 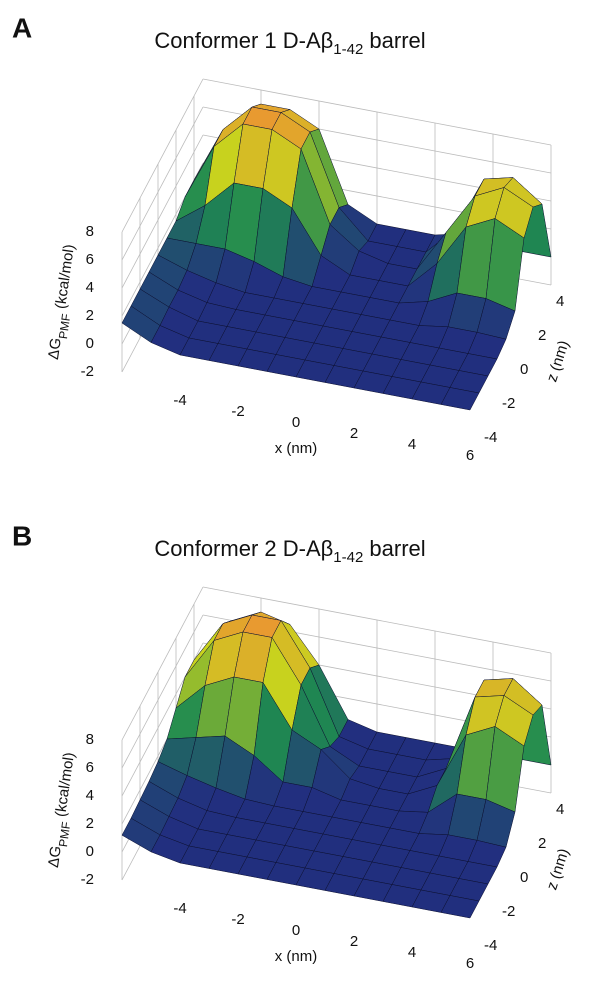 I want to click on panel-label: B, so click(x=22, y=535).